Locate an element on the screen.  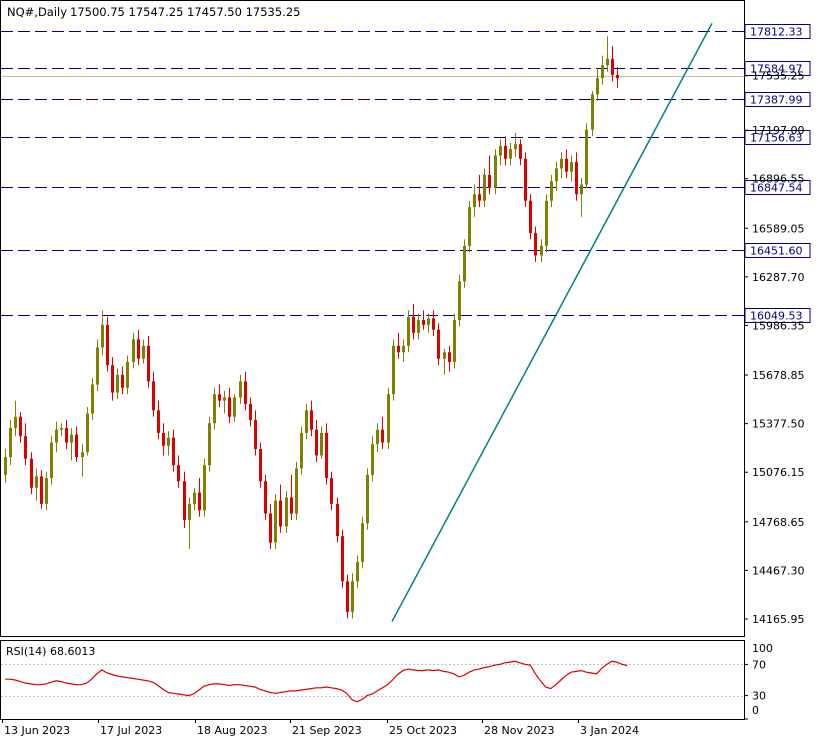
rsi-line-layer is located at coordinates (372, 681).